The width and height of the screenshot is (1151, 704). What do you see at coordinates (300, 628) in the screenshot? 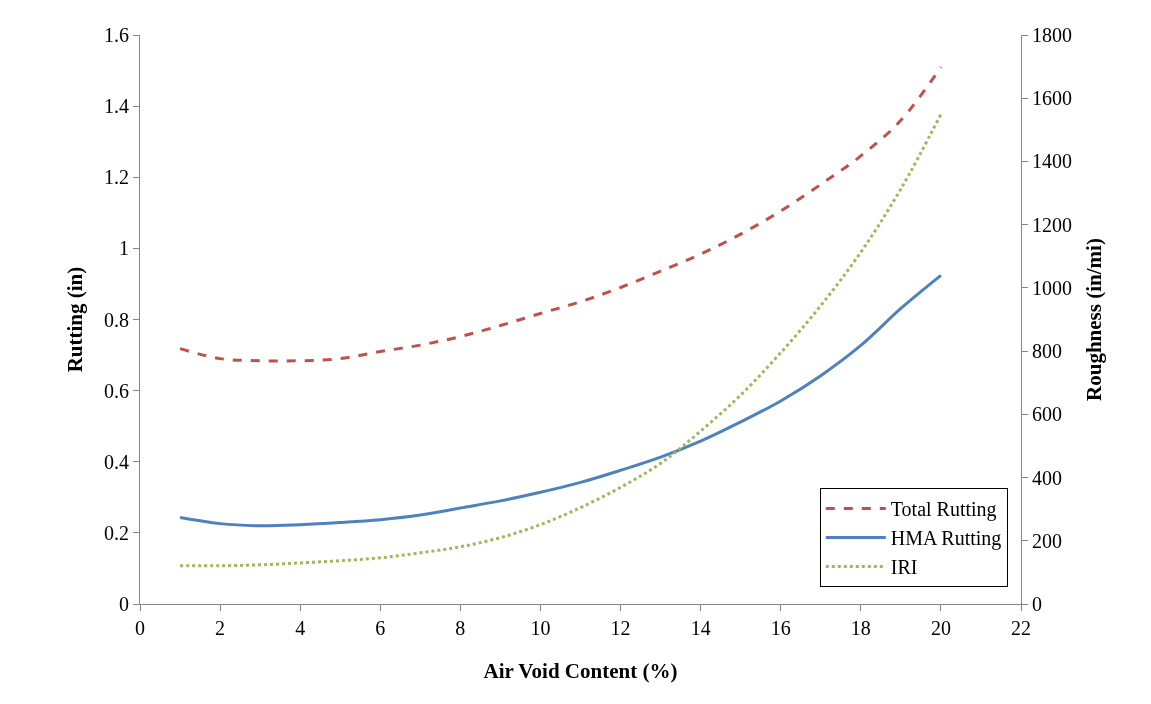
I see `x-tick-label: 4` at bounding box center [300, 628].